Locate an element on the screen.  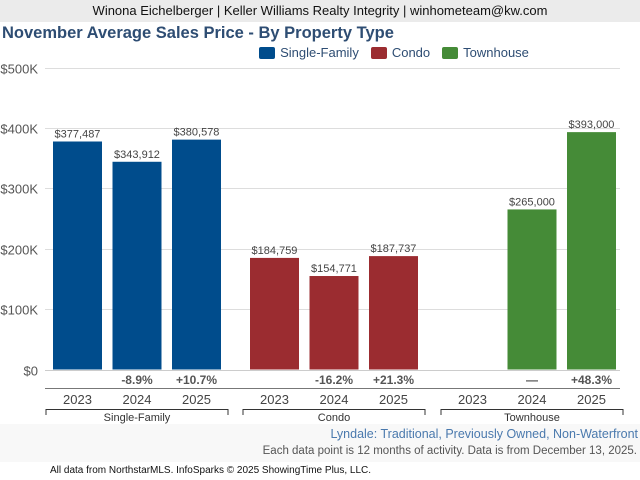
y-tick-label: $500K is located at coordinates (19, 69).